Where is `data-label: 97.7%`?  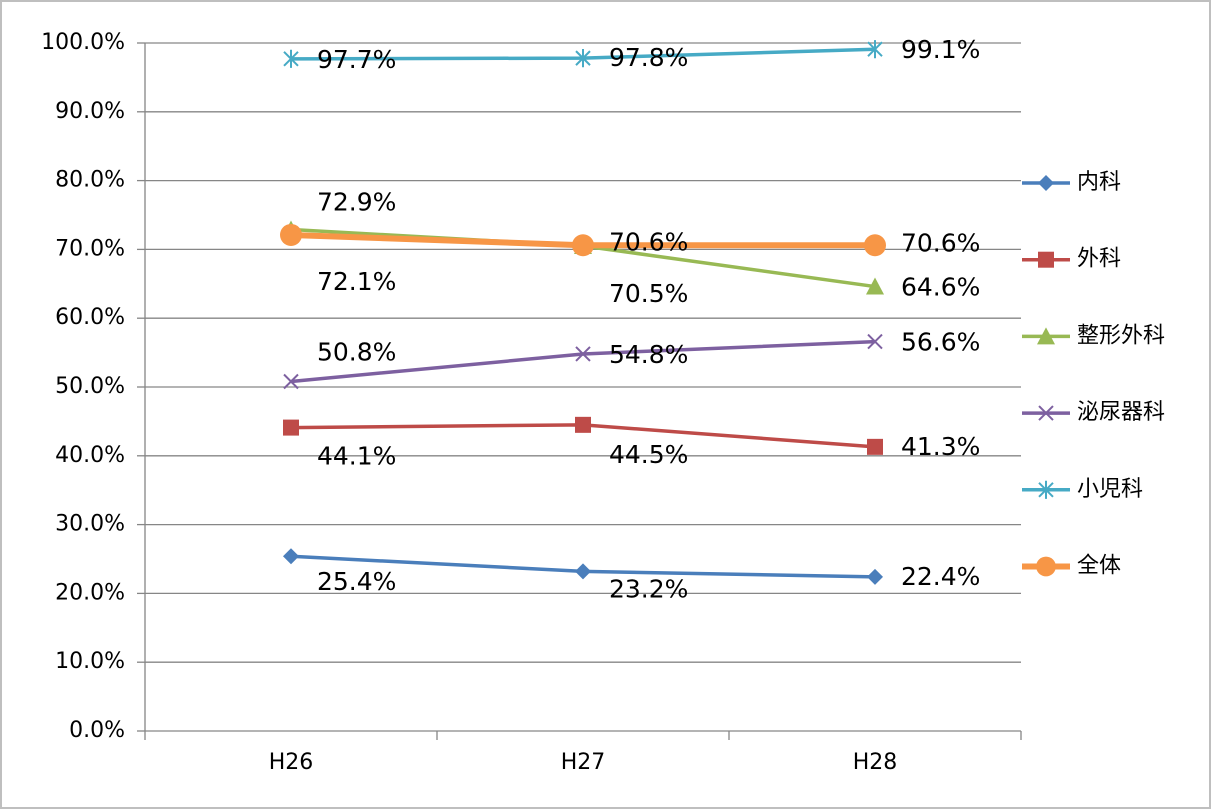
data-label: 97.7% is located at coordinates (356, 59).